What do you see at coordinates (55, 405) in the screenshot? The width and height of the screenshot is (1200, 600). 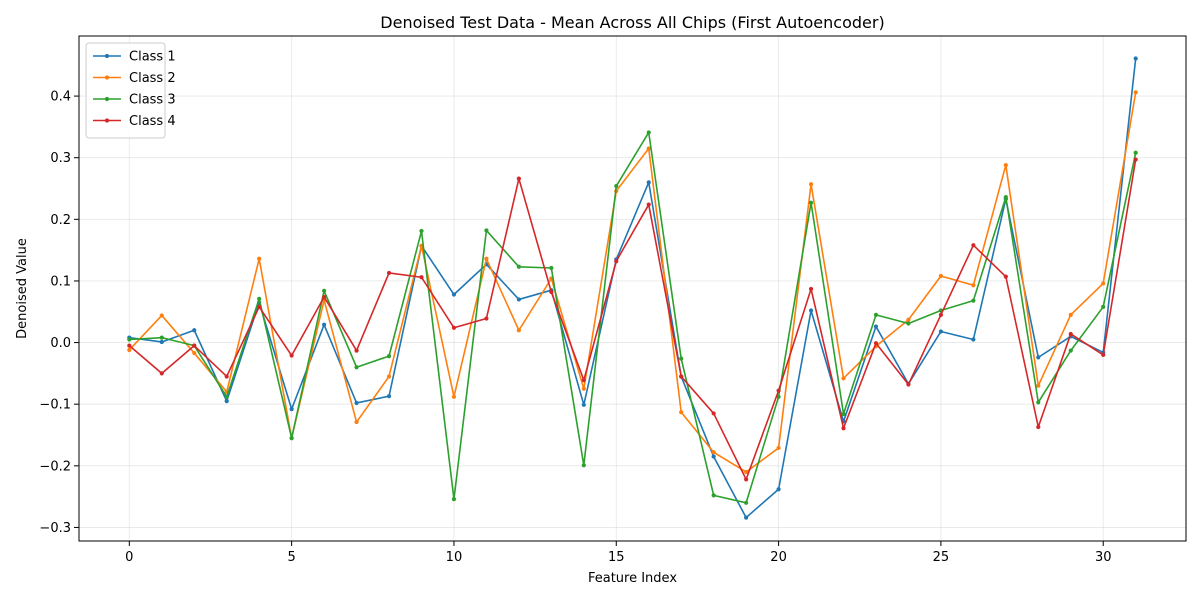 I see `y-tick-label: −0.1` at bounding box center [55, 405].